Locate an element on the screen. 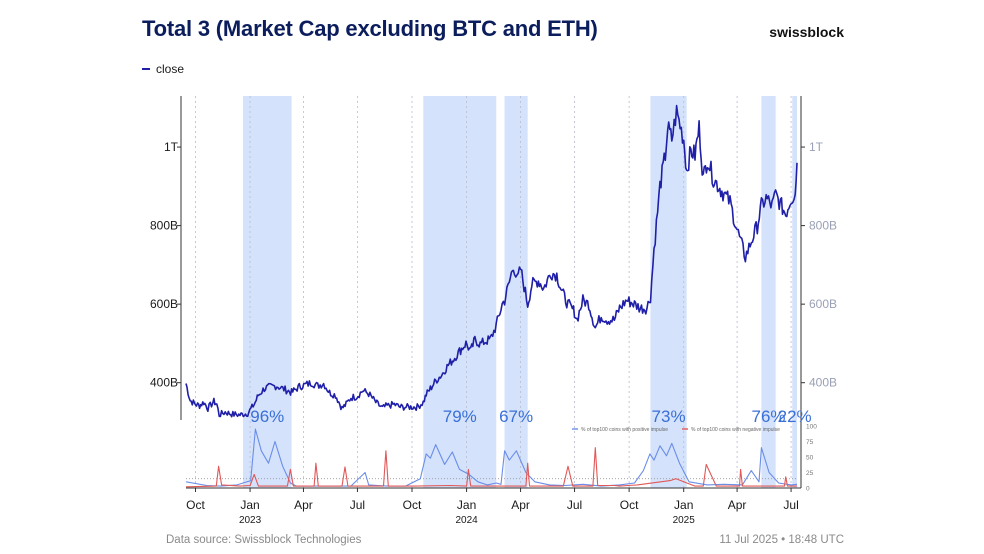  sub-y-tick-0: 0 is located at coordinates (808, 489).